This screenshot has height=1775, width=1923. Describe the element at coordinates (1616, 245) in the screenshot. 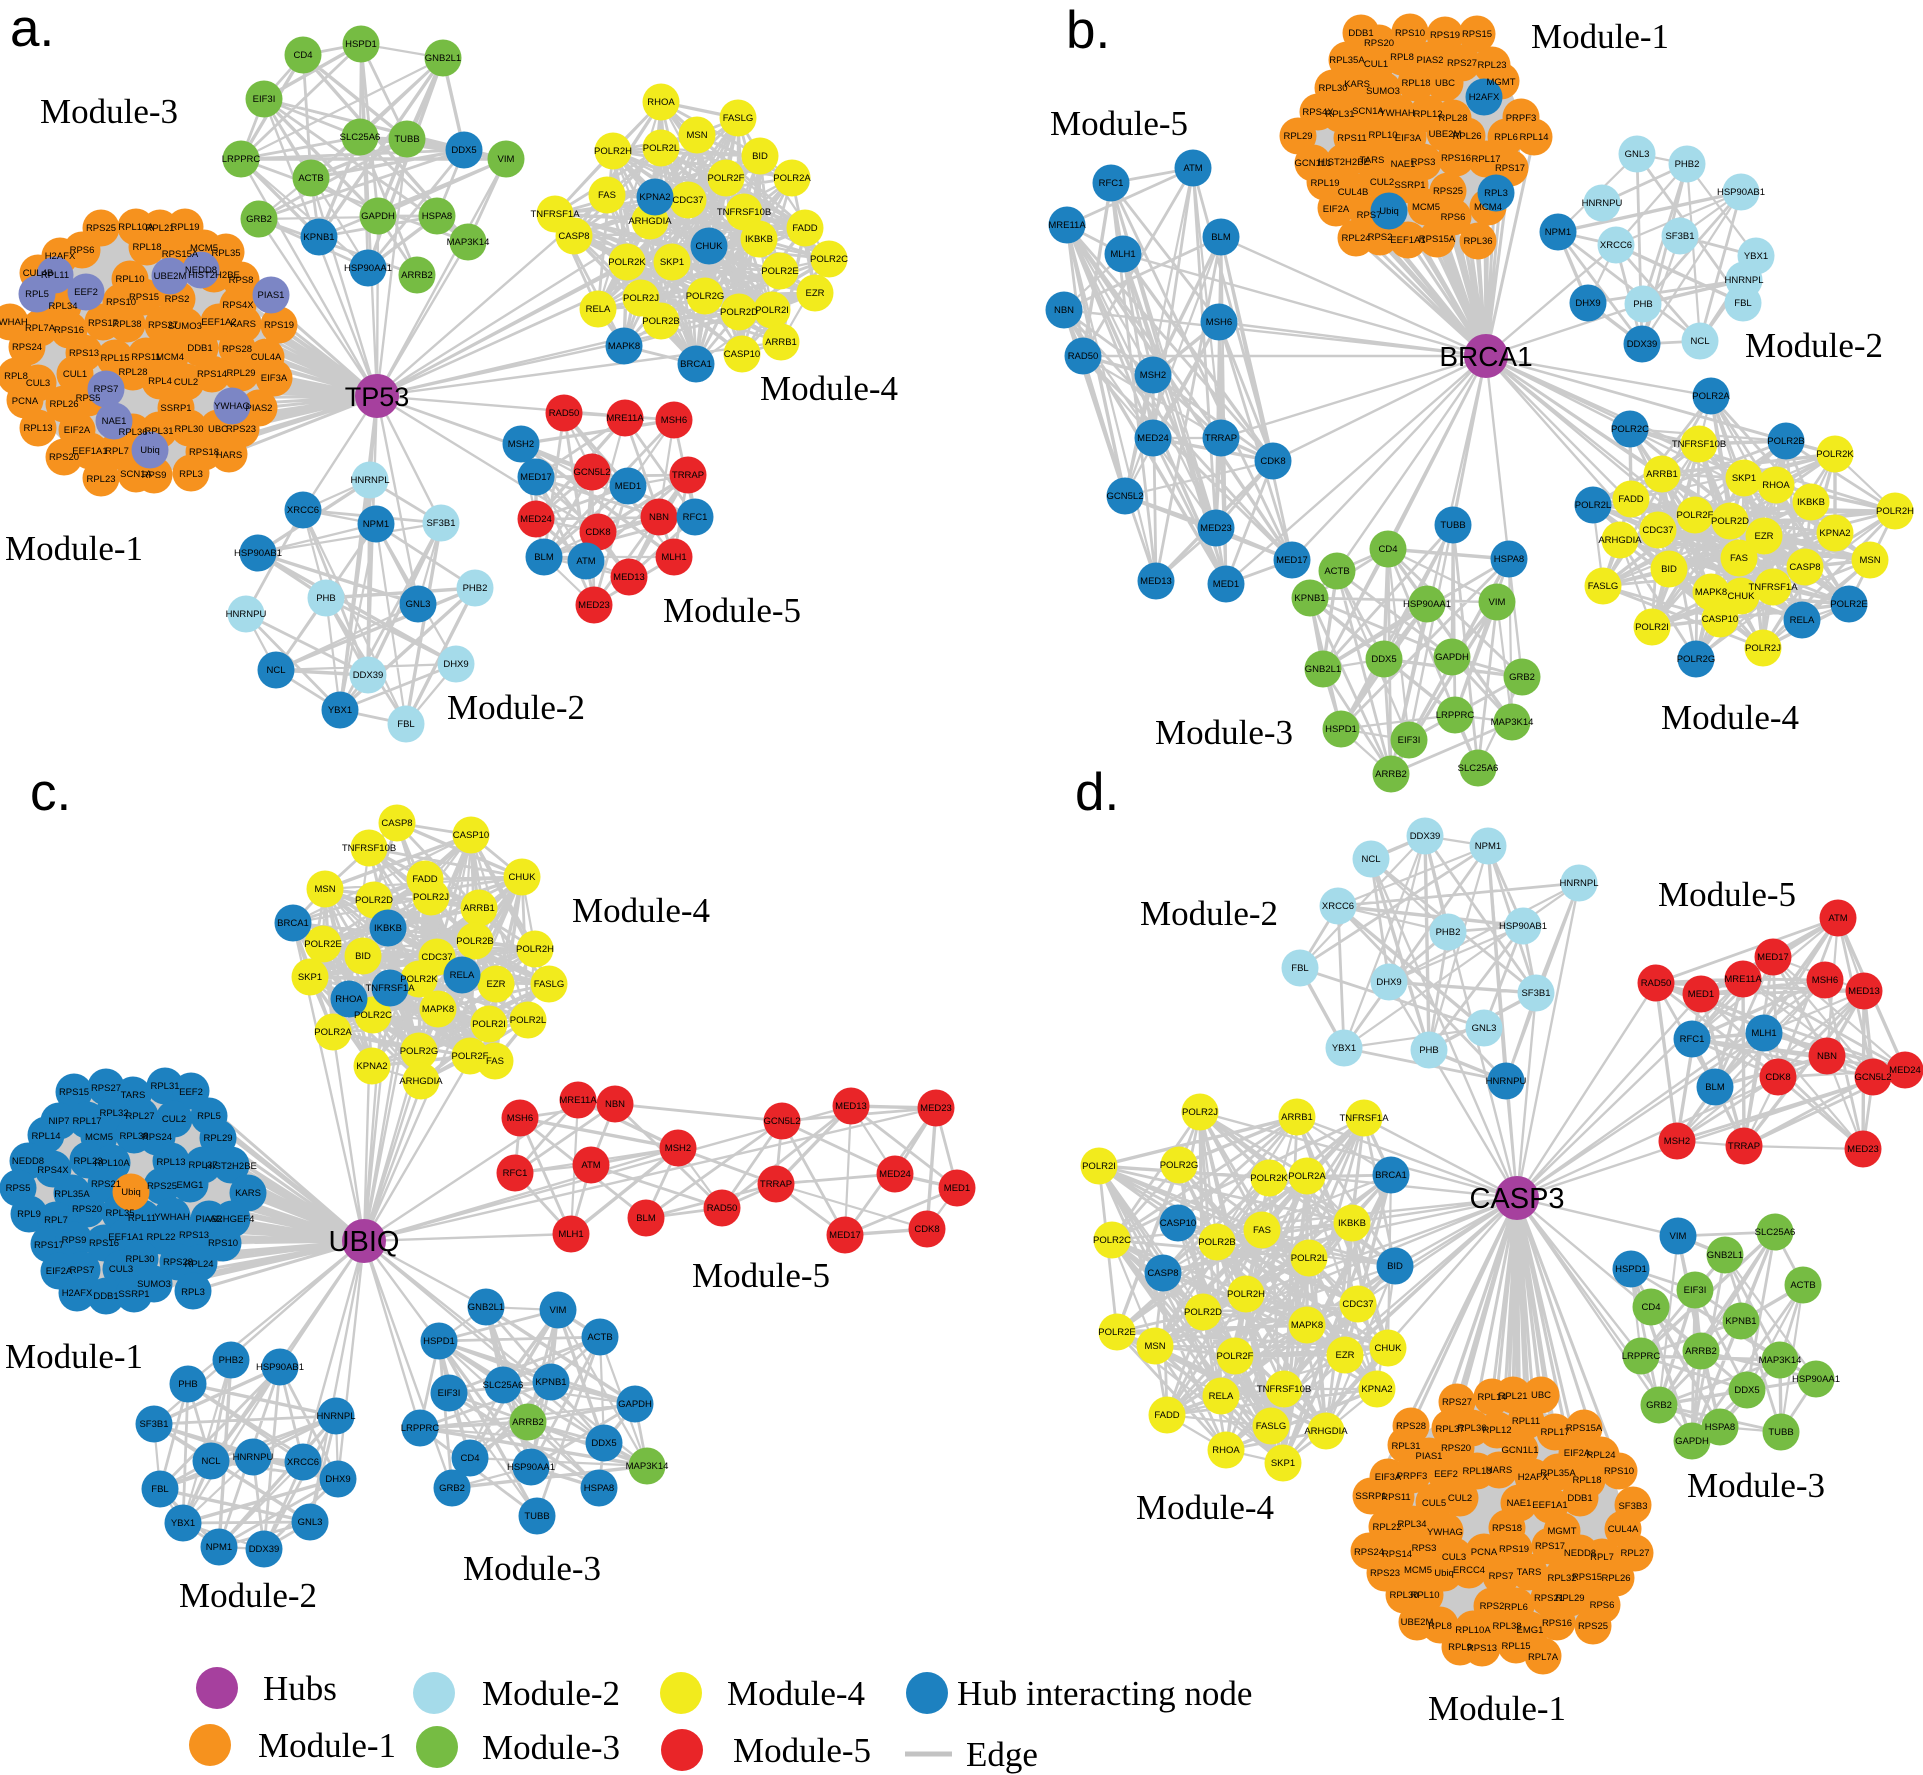

I see `svg-text: XRCC6` at that location.